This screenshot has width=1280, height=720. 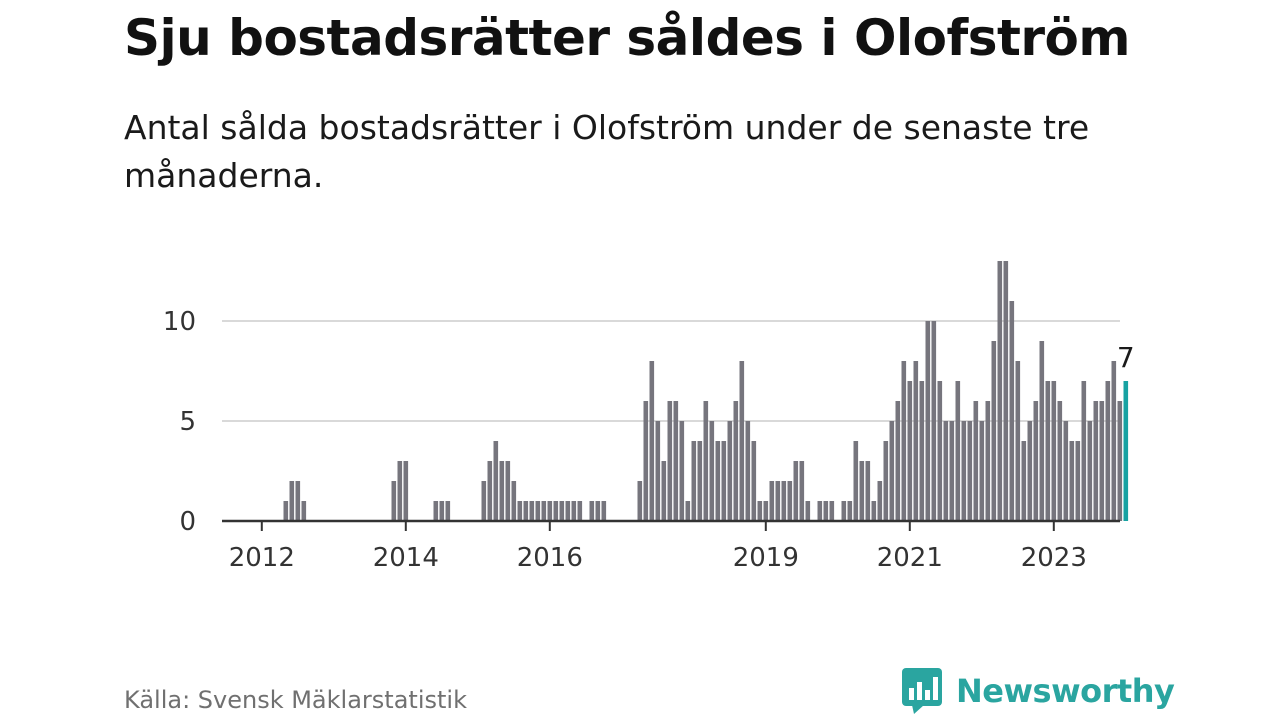 What do you see at coordinates (187, 522) in the screenshot?
I see `y-tick-label: 0` at bounding box center [187, 522].